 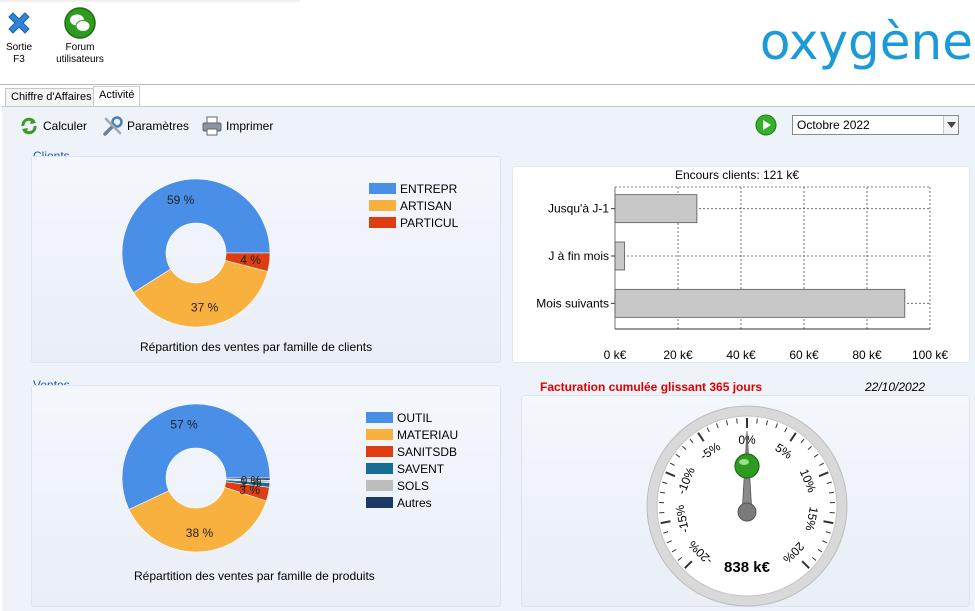 I want to click on ventes-slice-label: 0 %, so click(x=251, y=481).